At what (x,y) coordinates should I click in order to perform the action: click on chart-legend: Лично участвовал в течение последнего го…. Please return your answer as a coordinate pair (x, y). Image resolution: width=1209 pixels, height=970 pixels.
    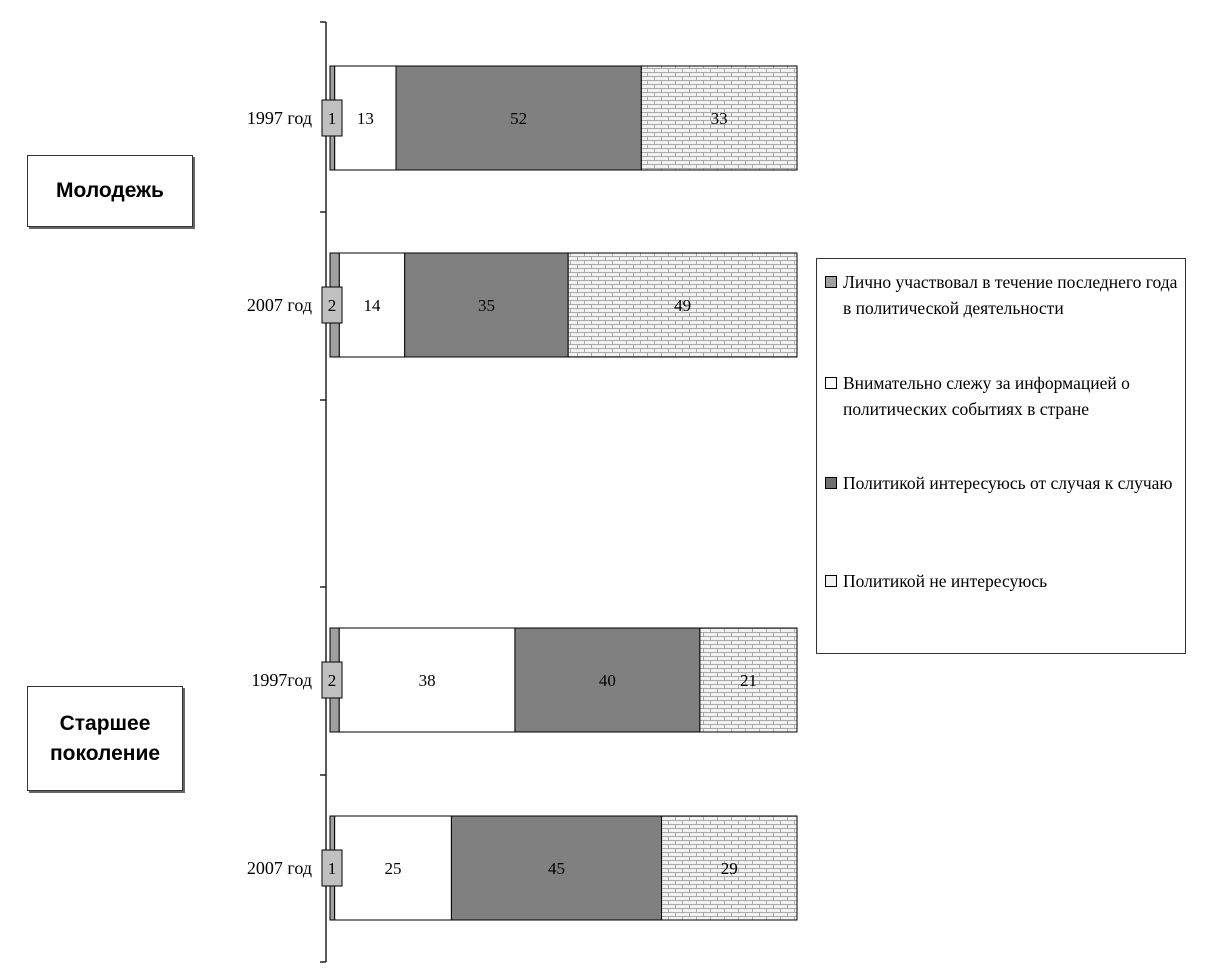
    Looking at the image, I should click on (1001, 456).